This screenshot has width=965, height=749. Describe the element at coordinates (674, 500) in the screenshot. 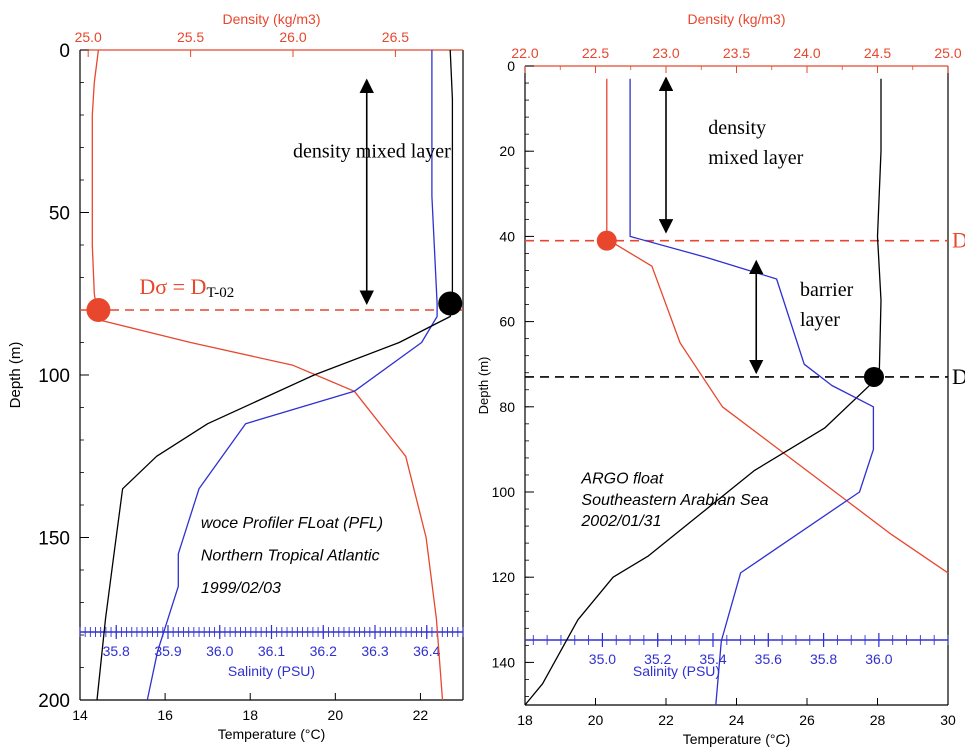

I see `annotation-text: Southeastern Arabian Sea` at that location.